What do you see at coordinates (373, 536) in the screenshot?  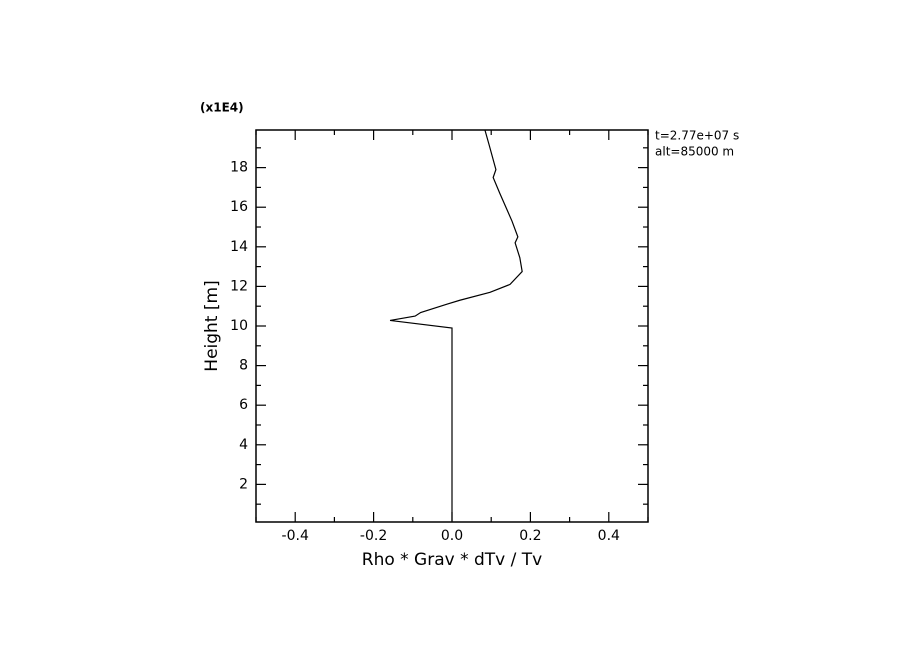 I see `x-tick-label: -0.2` at bounding box center [373, 536].